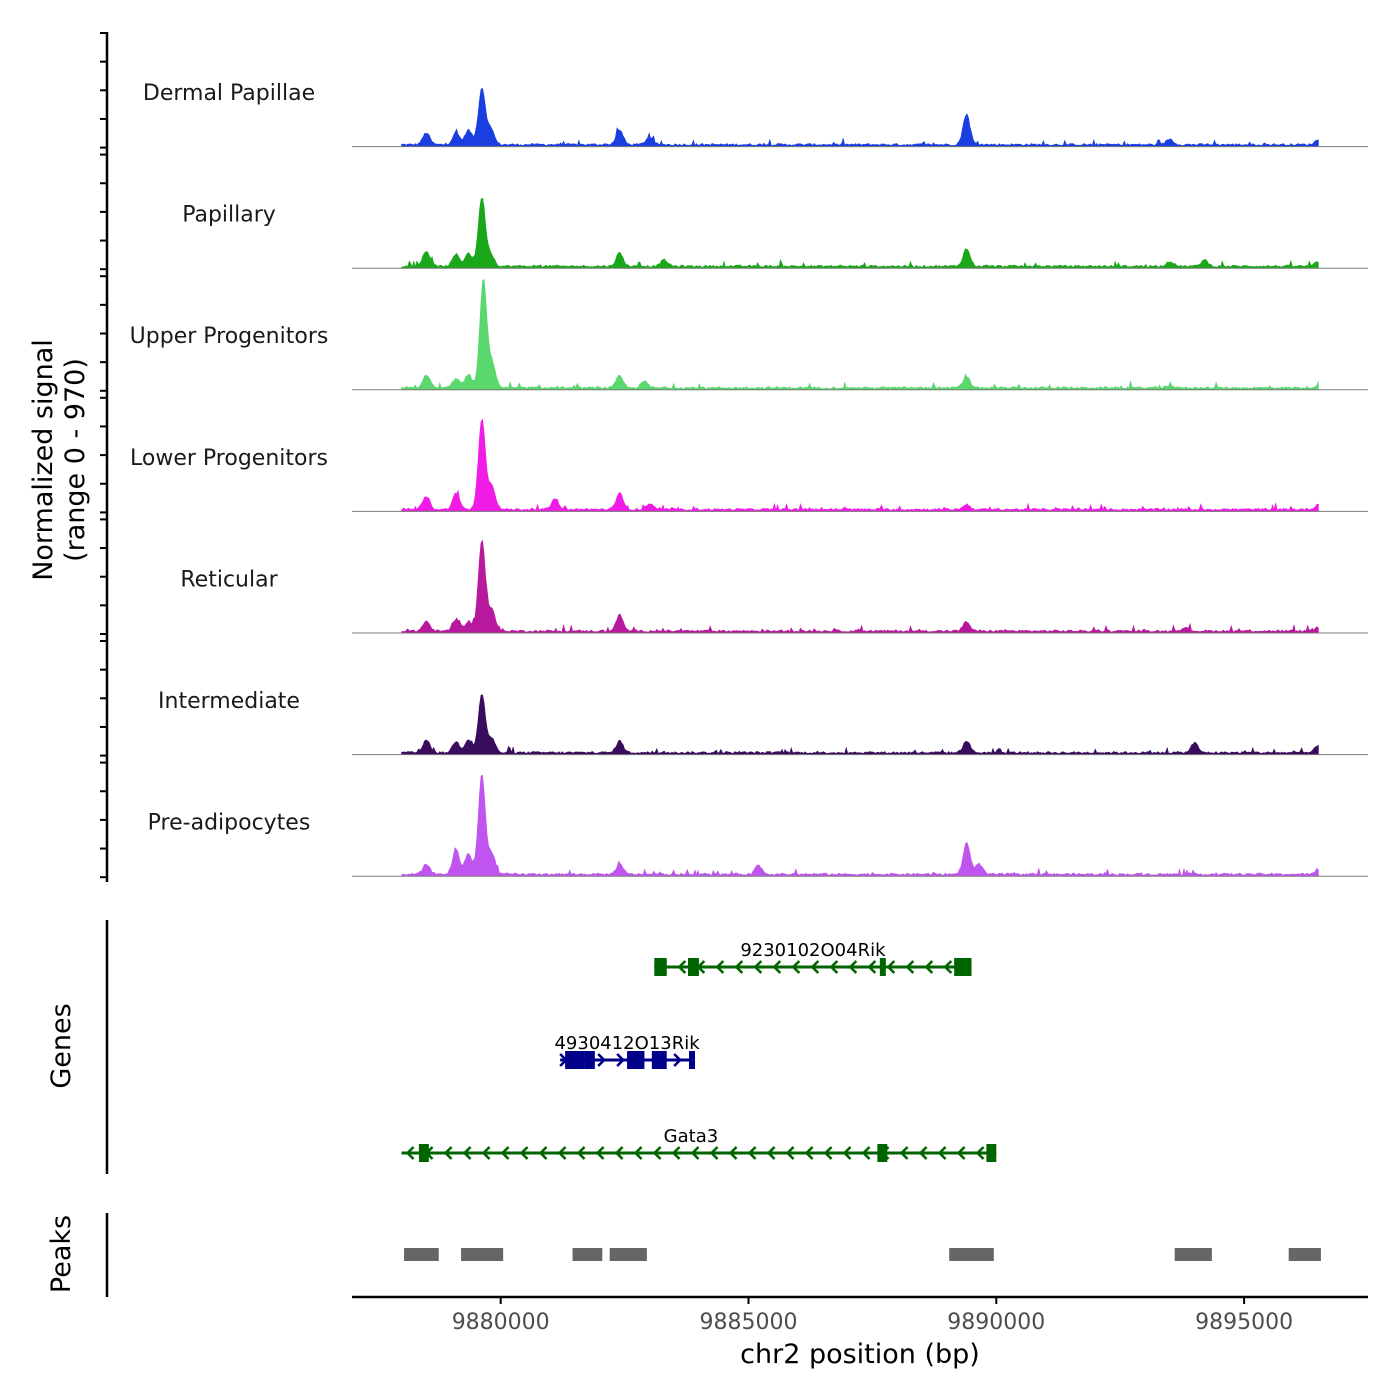 This screenshot has height=1400, width=1400. I want to click on y-axis-title-line1: Normalized signal, so click(43, 460).